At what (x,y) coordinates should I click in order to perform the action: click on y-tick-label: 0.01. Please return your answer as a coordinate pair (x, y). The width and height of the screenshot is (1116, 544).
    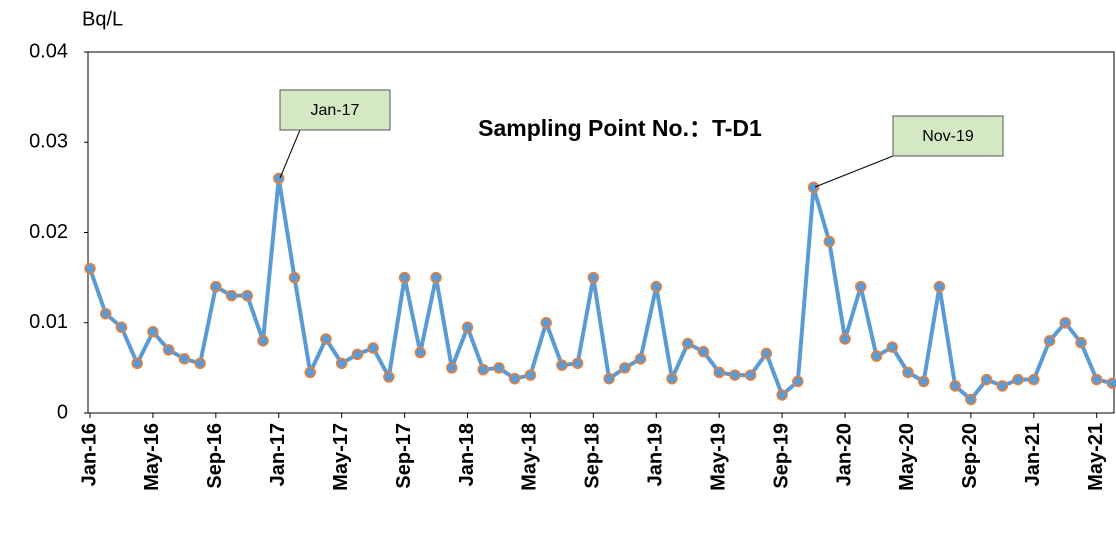
    Looking at the image, I should click on (48, 322).